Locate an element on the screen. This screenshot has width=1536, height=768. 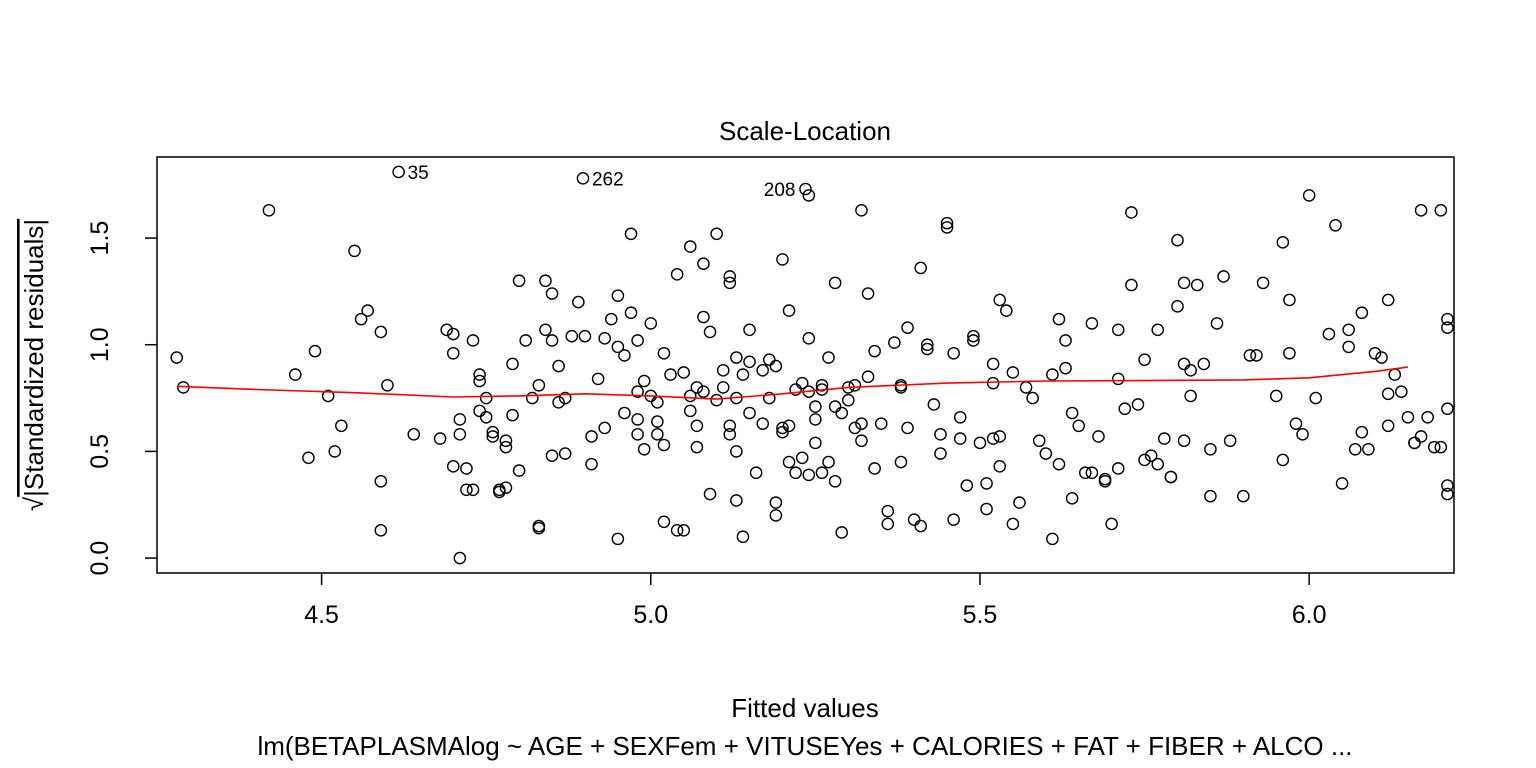
y-tick-label: 1.5 is located at coordinates (100, 238).